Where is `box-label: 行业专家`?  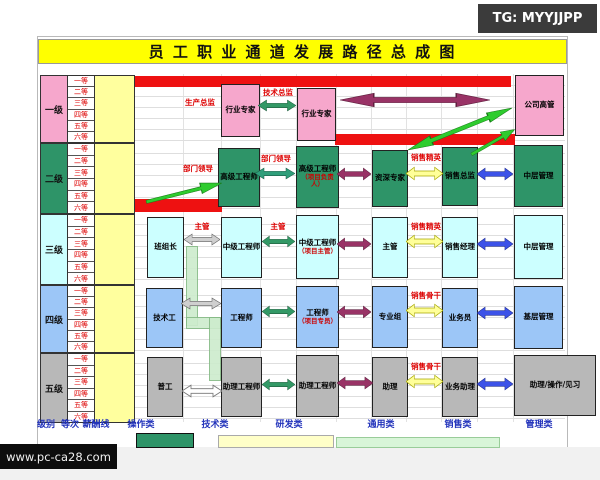
box-label: 行业专家 is located at coordinates (316, 114).